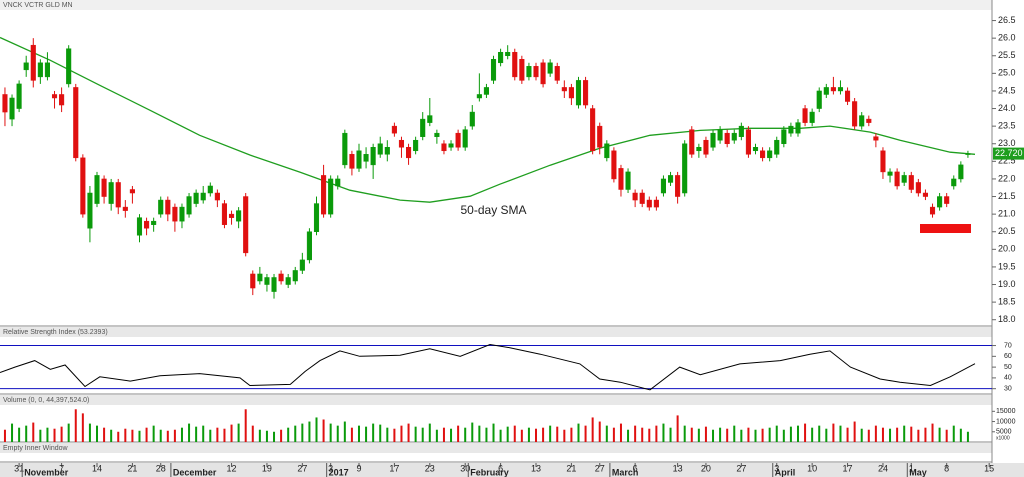 The width and height of the screenshot is (1024, 477). What do you see at coordinates (1007, 108) in the screenshot?
I see `y-tick-label: 24.0` at bounding box center [1007, 108].